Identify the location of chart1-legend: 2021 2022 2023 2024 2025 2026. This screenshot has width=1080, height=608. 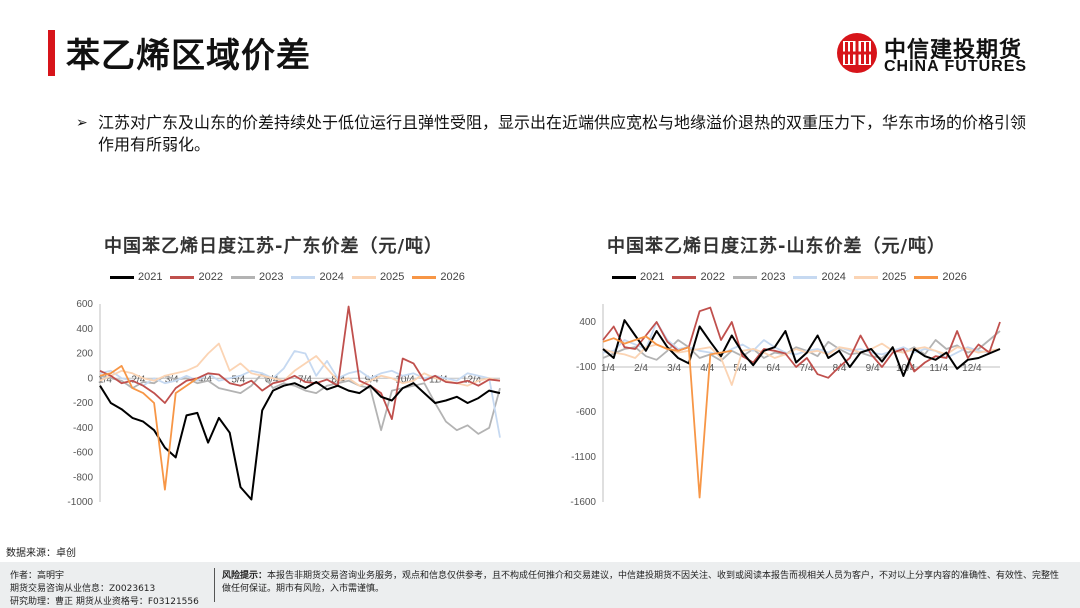
(291, 277).